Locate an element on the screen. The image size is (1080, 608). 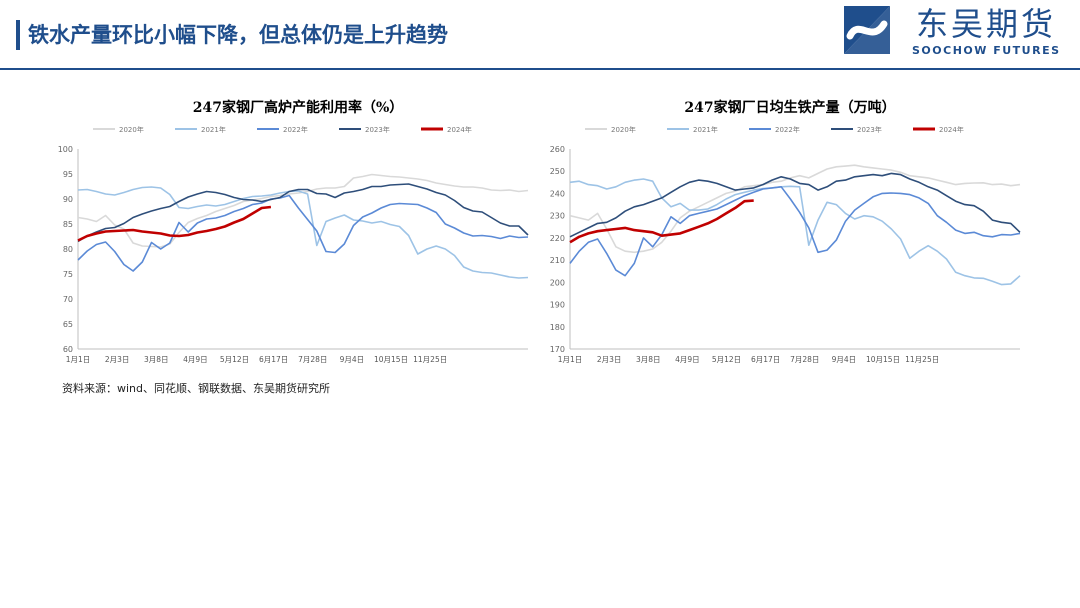
chart-title: 247家钢厂高炉产能利用率（%） is located at coordinates (298, 107).